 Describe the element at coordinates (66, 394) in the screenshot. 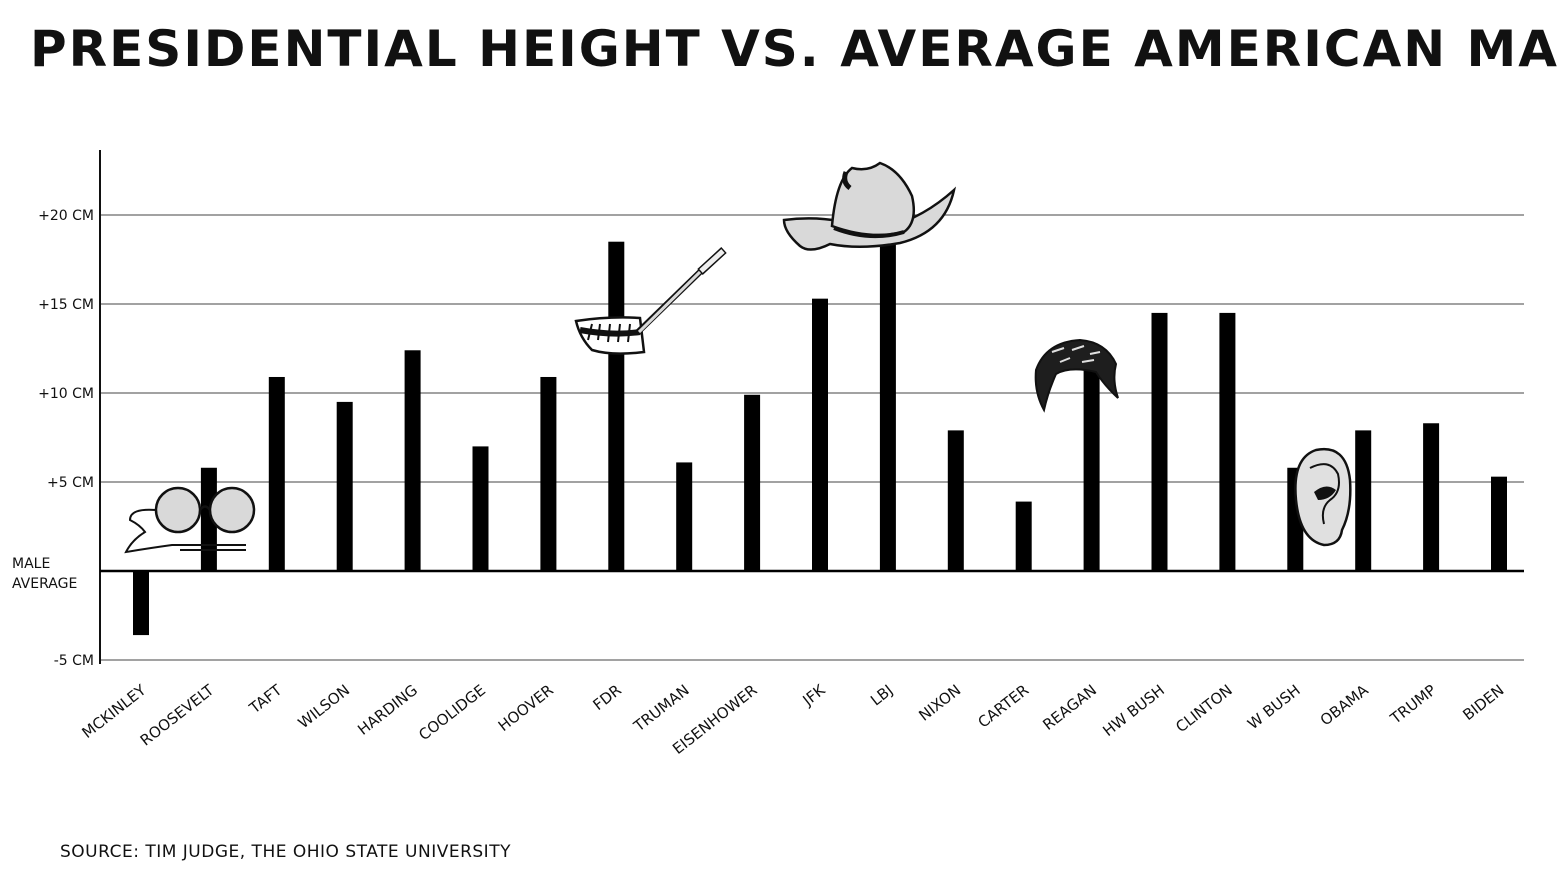

I see `y-tick-label: +10 CM` at that location.